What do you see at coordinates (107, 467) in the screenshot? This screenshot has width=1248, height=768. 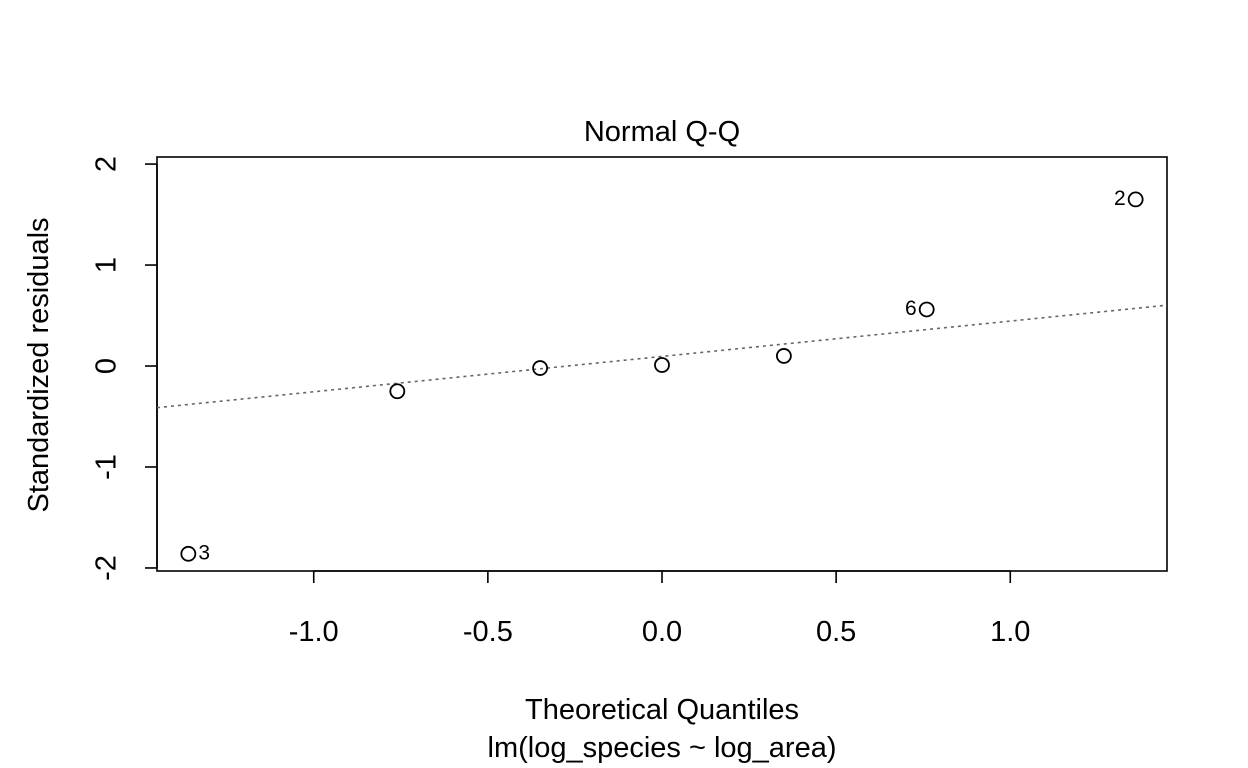 I see `y-tick-label: -1` at bounding box center [107, 467].